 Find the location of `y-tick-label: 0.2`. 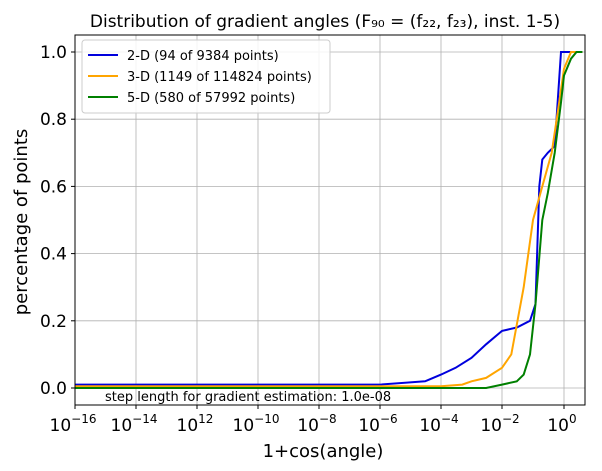

y-tick-label: 0.2 is located at coordinates (53, 322).